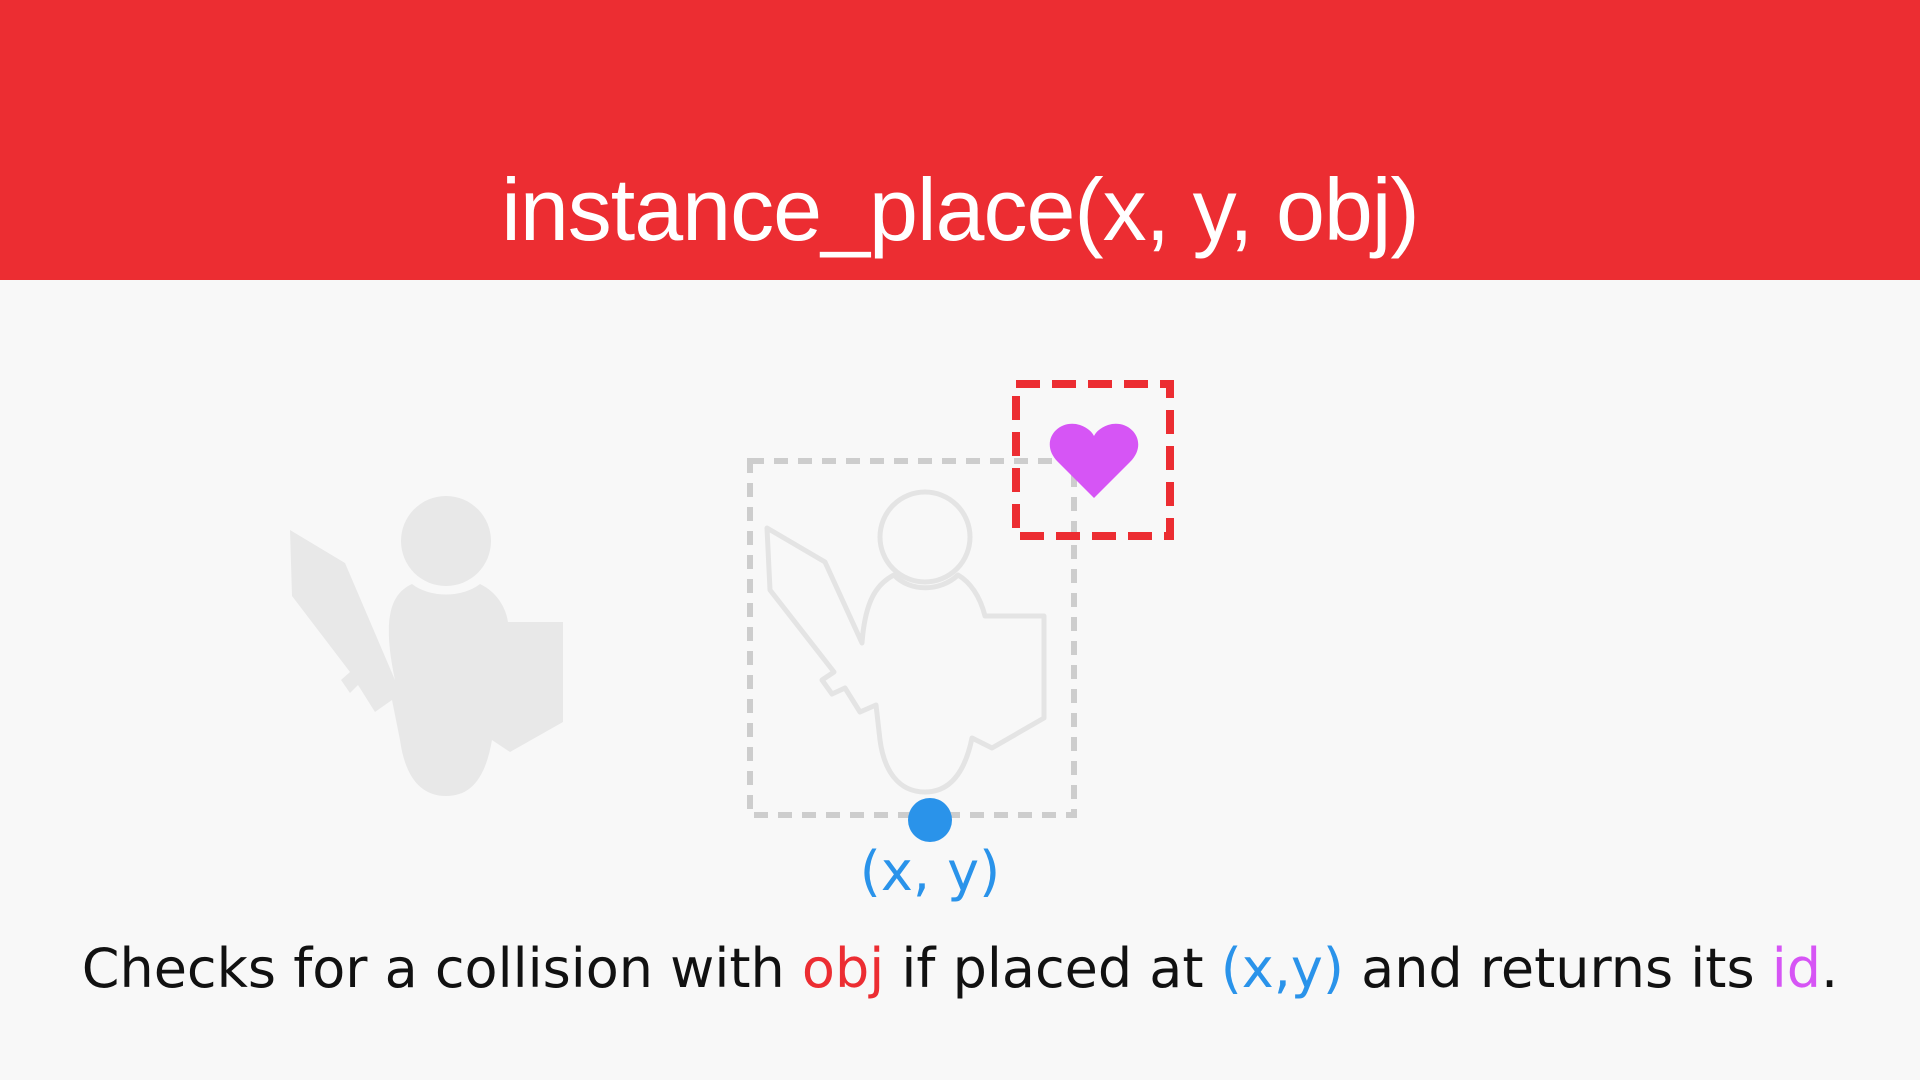 This screenshot has width=1920, height=1080. I want to click on page-title: instance_place(x, y, obj), so click(960, 209).